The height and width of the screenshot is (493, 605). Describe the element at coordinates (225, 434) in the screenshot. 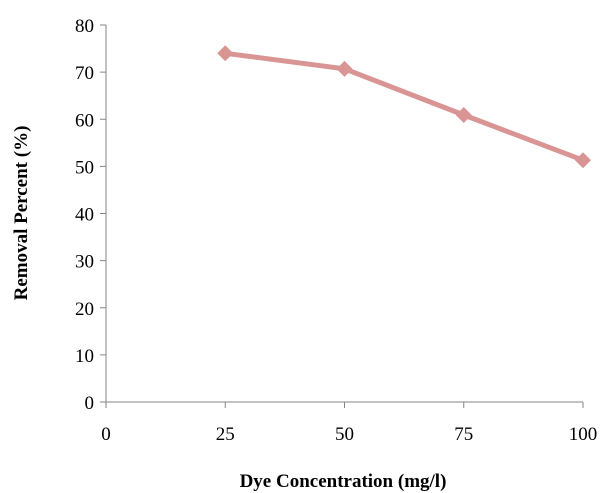

I see `x-tick-label: 25` at that location.